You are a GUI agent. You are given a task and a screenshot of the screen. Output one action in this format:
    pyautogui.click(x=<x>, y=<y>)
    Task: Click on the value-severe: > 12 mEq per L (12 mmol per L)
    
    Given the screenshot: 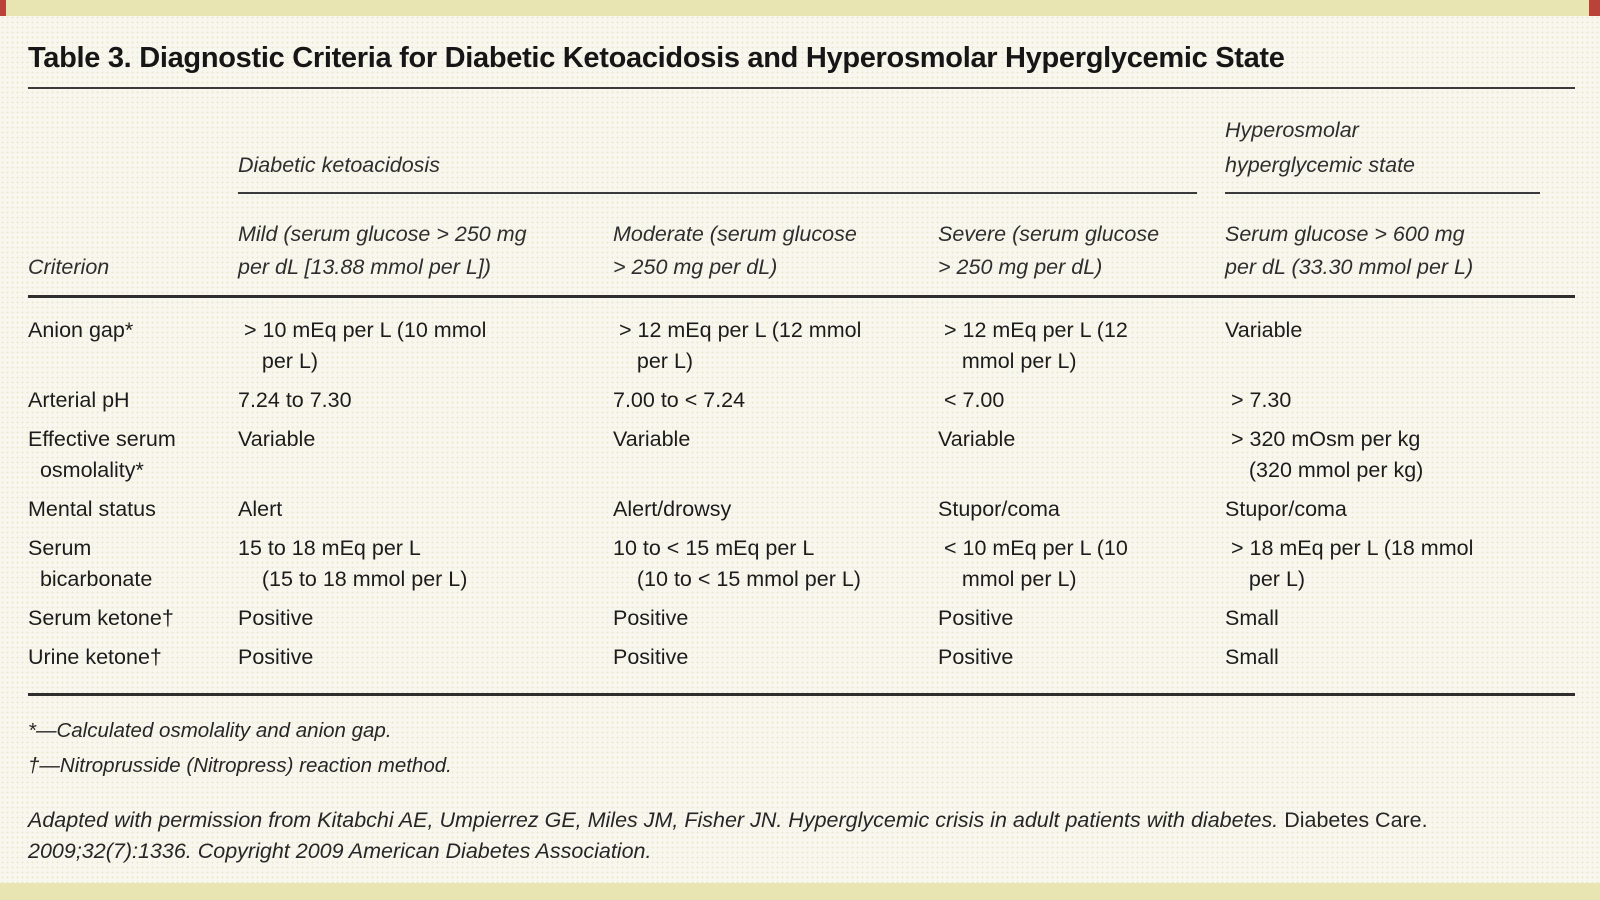 What is the action you would take?
    pyautogui.click(x=1035, y=345)
    